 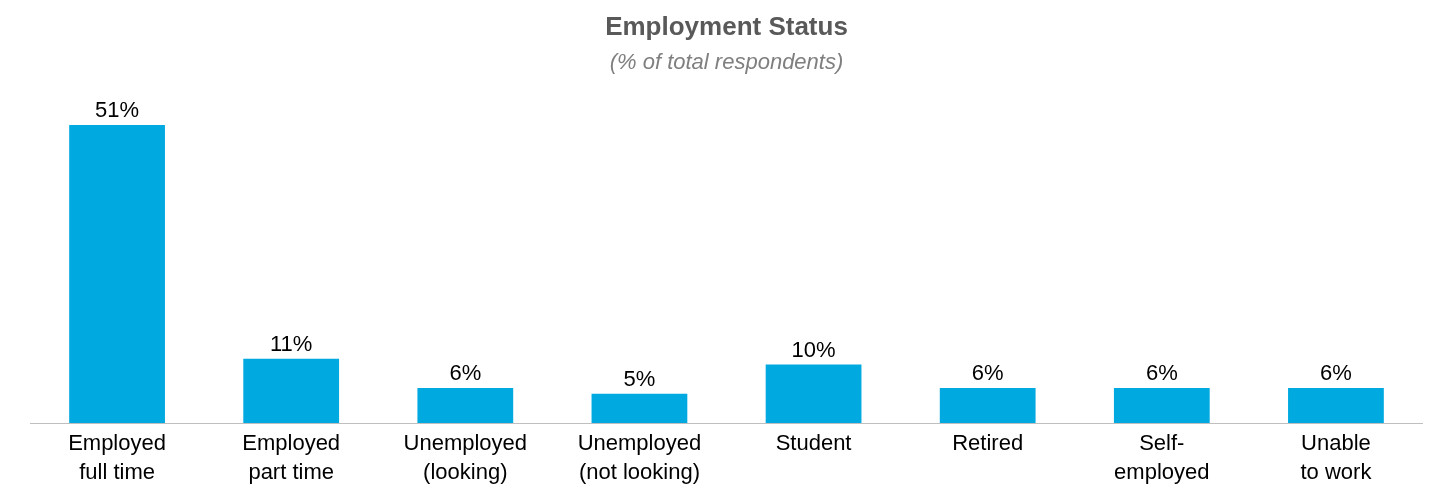 I want to click on x-tick-label: Student, so click(x=813, y=443).